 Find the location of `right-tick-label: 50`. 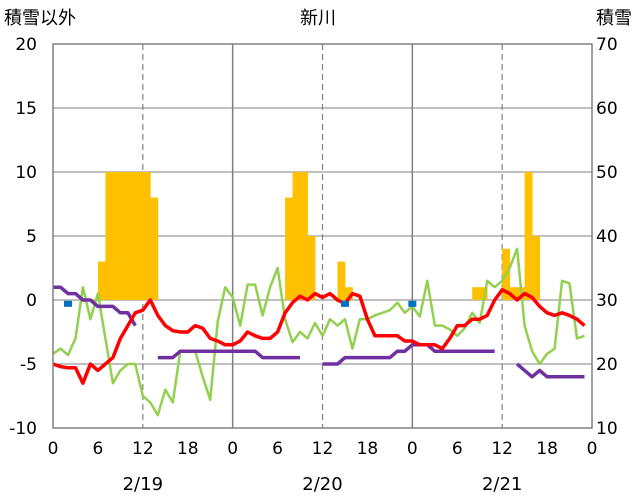

right-tick-label: 50 is located at coordinates (607, 173).